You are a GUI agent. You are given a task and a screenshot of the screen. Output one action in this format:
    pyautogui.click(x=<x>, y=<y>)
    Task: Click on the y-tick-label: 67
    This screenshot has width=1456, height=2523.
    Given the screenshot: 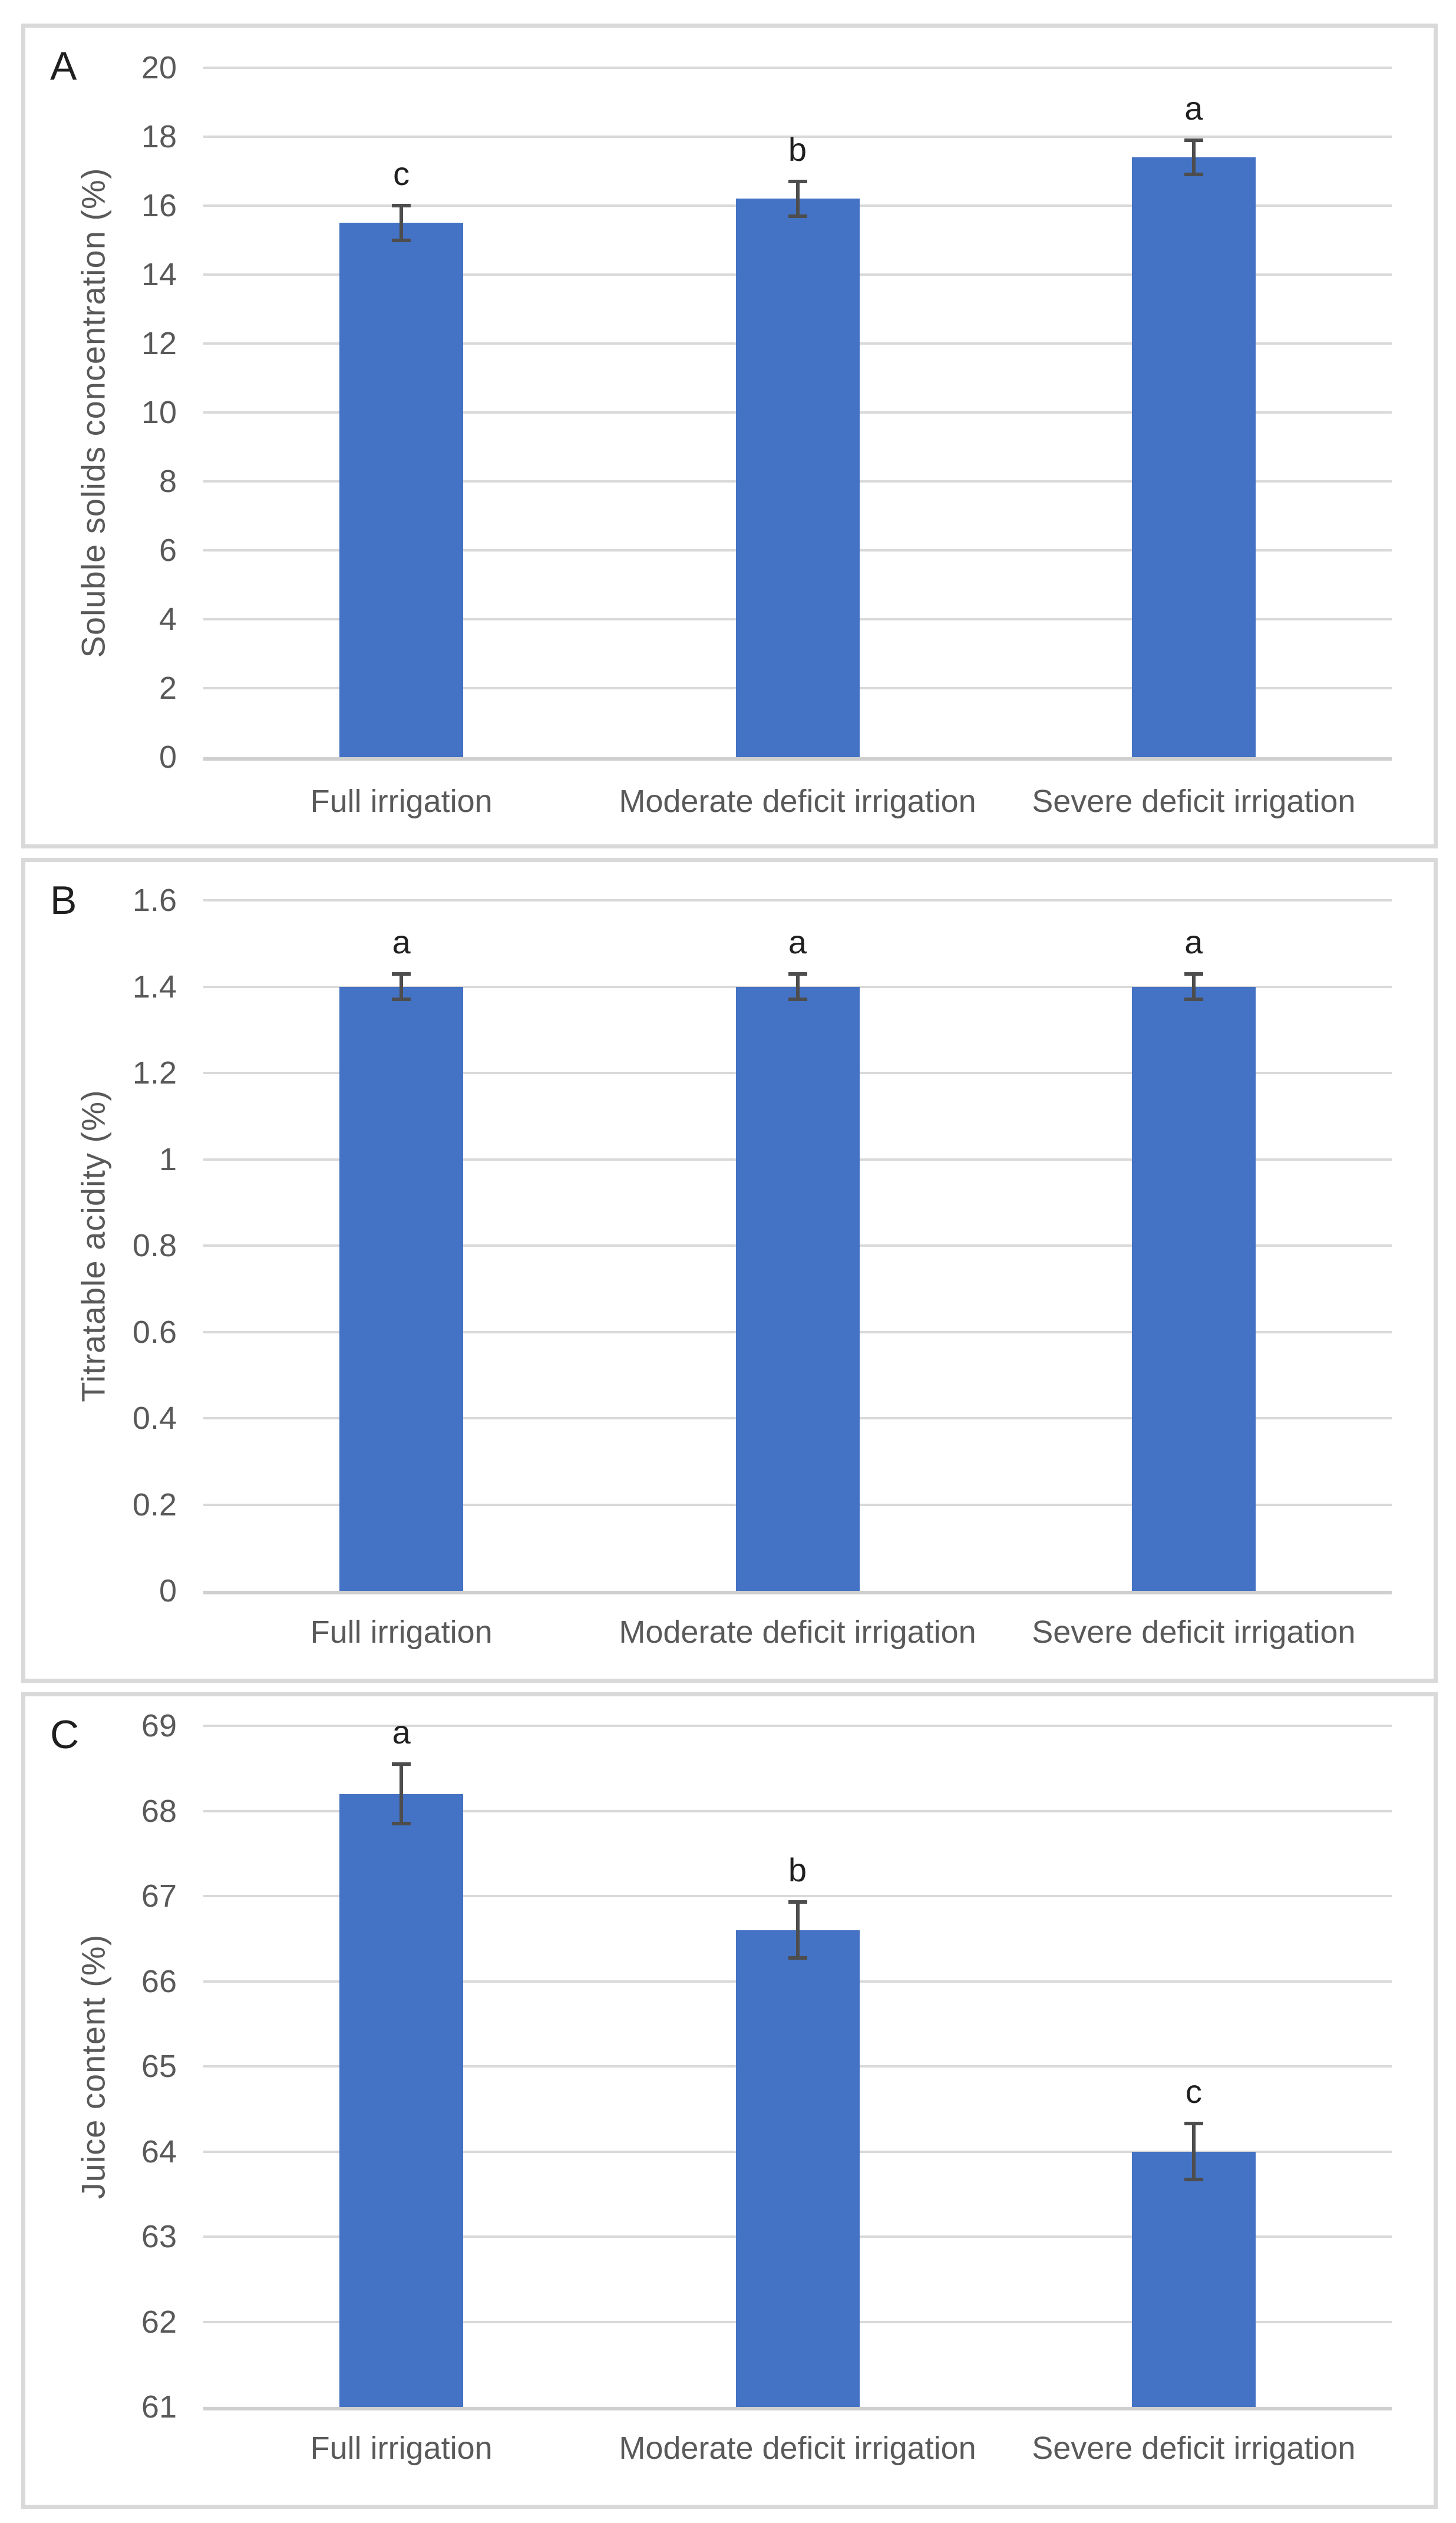 What is the action you would take?
    pyautogui.click(x=159, y=1896)
    